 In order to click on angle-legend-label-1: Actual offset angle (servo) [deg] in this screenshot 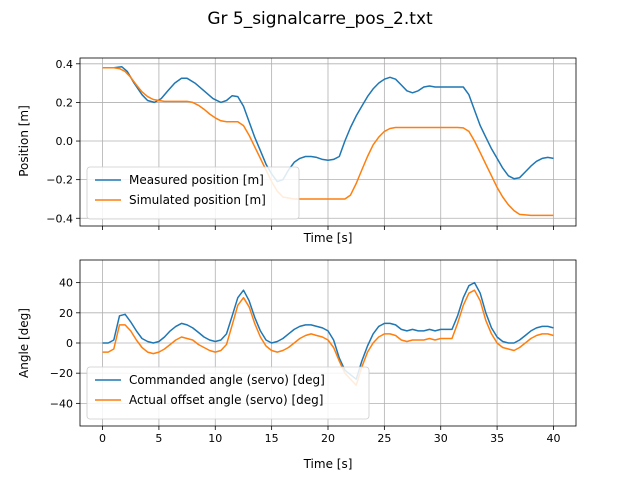, I will do `click(226, 400)`.